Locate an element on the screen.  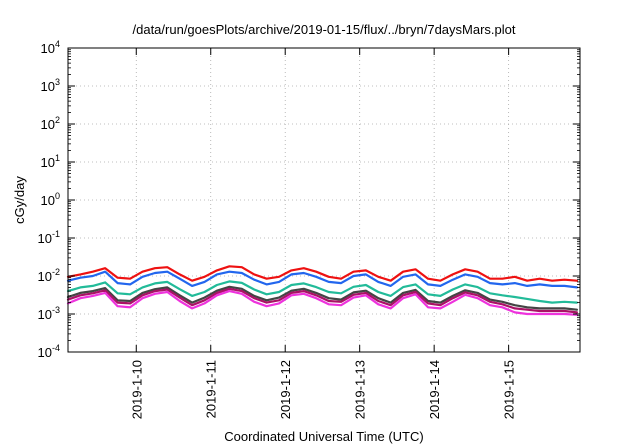
y-tick-label: 10² is located at coordinates (50, 123).